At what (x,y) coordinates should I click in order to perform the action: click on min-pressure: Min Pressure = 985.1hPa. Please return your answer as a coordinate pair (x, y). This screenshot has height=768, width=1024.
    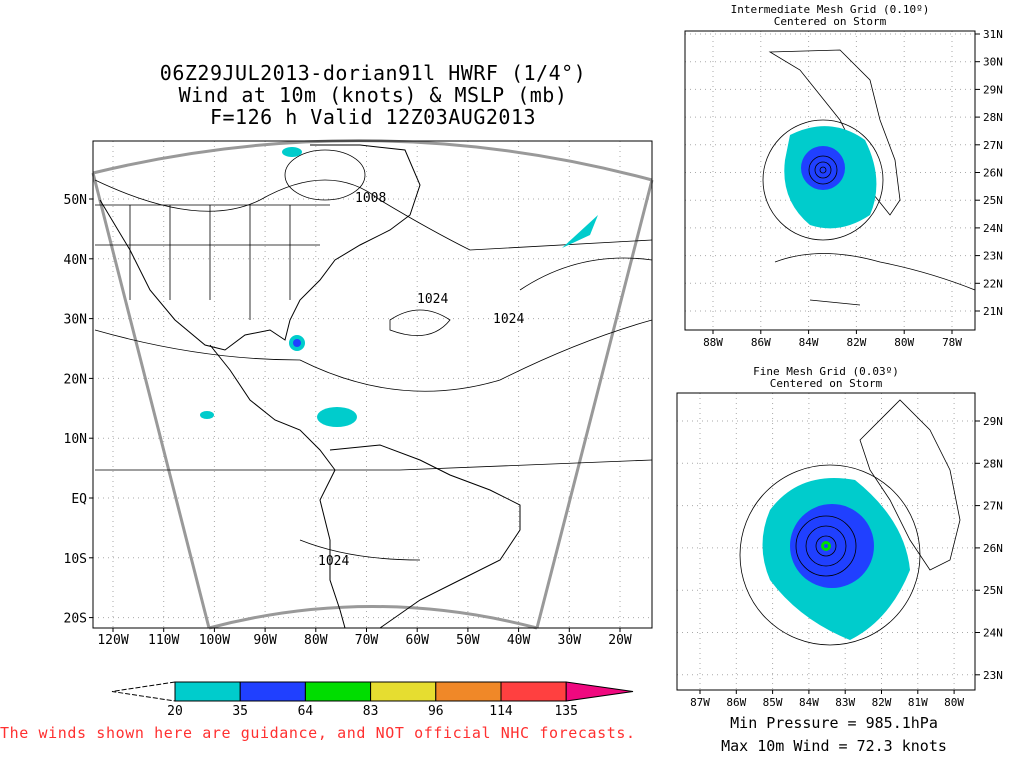
    Looking at the image, I should click on (834, 723).